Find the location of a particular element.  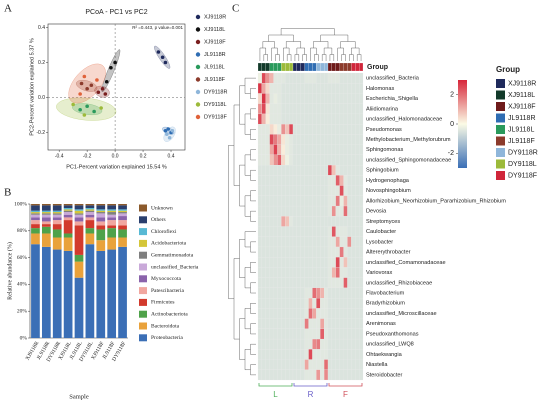

legend-marker is located at coordinates (198, 42).